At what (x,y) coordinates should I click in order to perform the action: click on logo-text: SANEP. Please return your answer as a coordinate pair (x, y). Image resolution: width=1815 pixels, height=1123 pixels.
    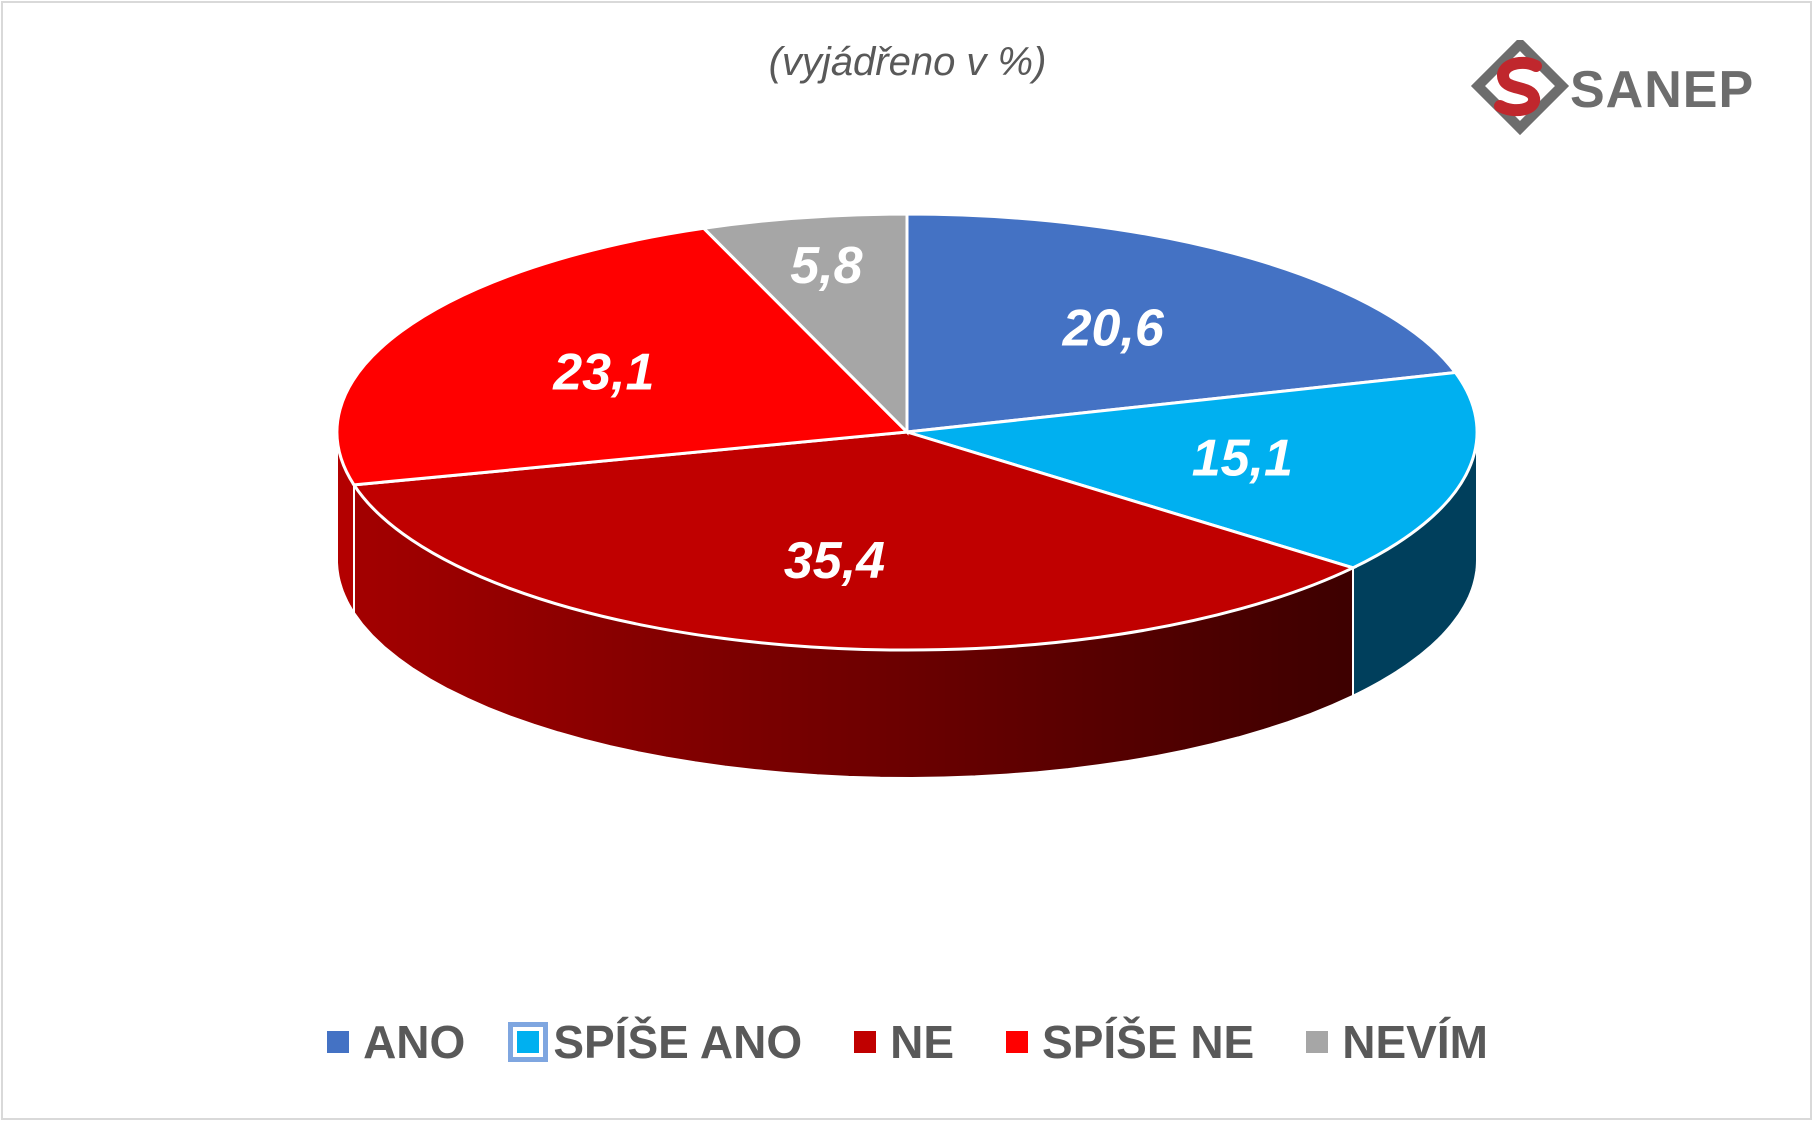
    Looking at the image, I should click on (1662, 90).